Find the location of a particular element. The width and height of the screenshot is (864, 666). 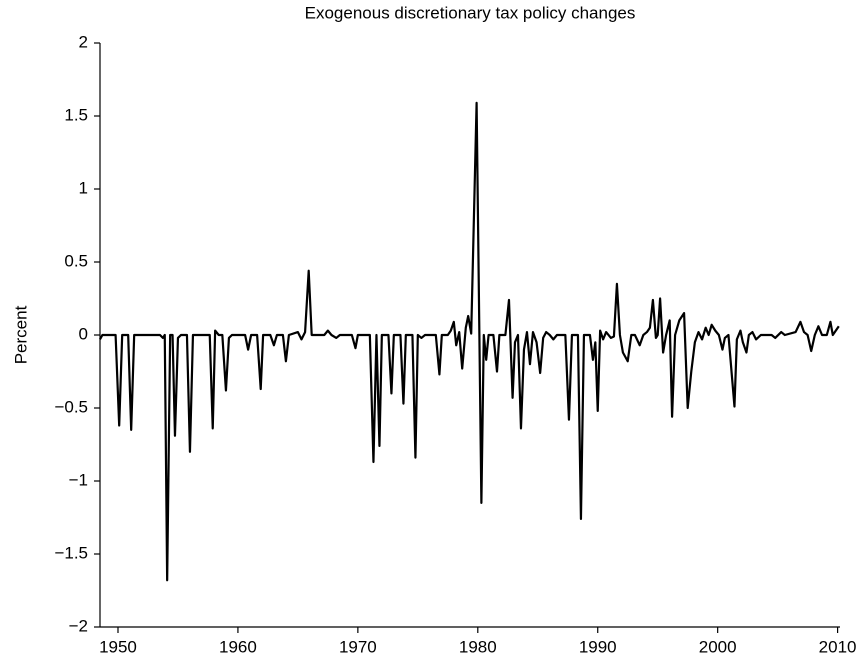

y-tick-label: 0.5 is located at coordinates (76, 260).